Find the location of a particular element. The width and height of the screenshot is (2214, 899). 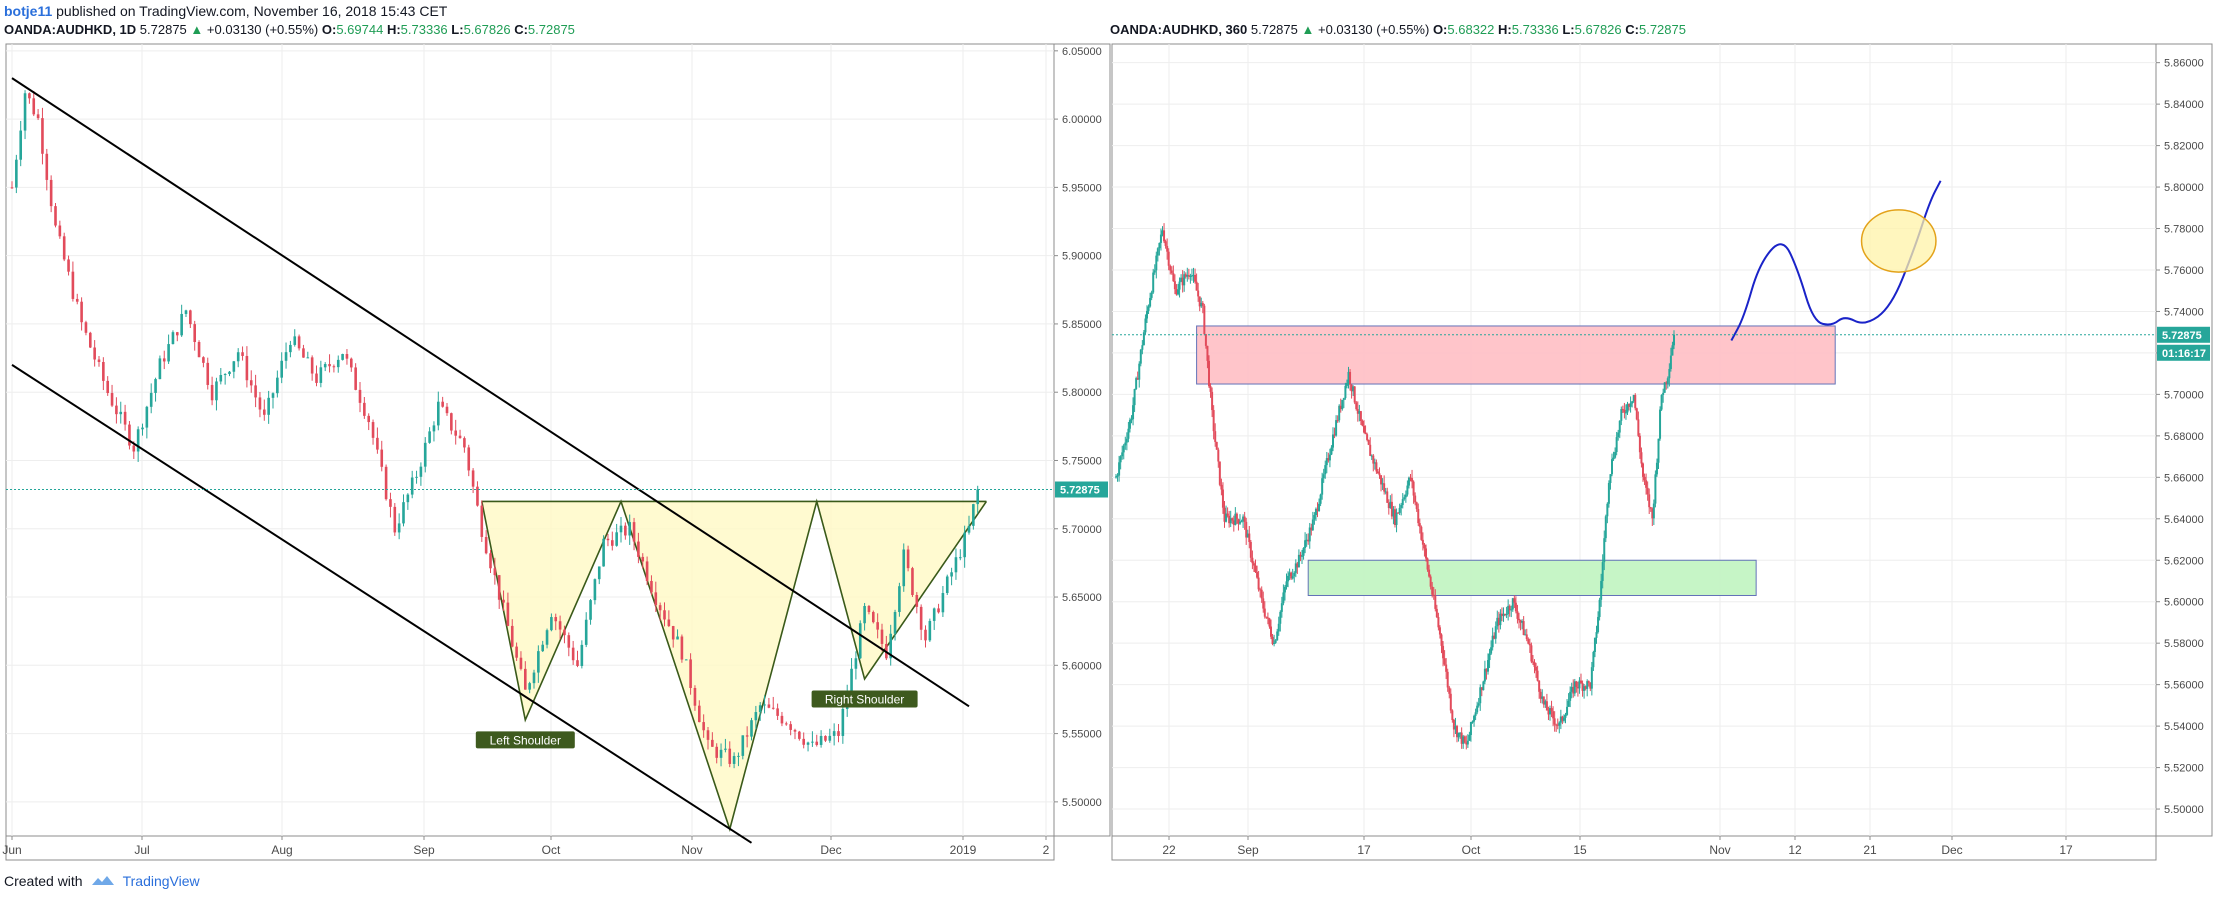

tradingview-link: TradingView is located at coordinates (161, 881).